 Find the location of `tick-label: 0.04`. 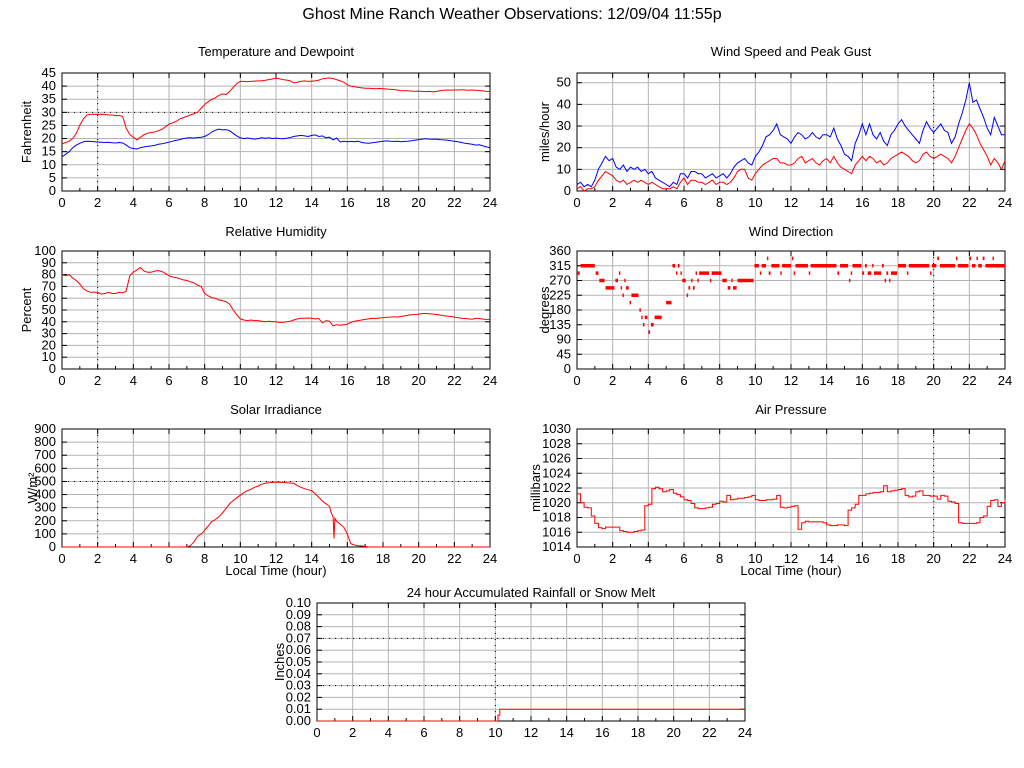

tick-label: 0.04 is located at coordinates (298, 673).